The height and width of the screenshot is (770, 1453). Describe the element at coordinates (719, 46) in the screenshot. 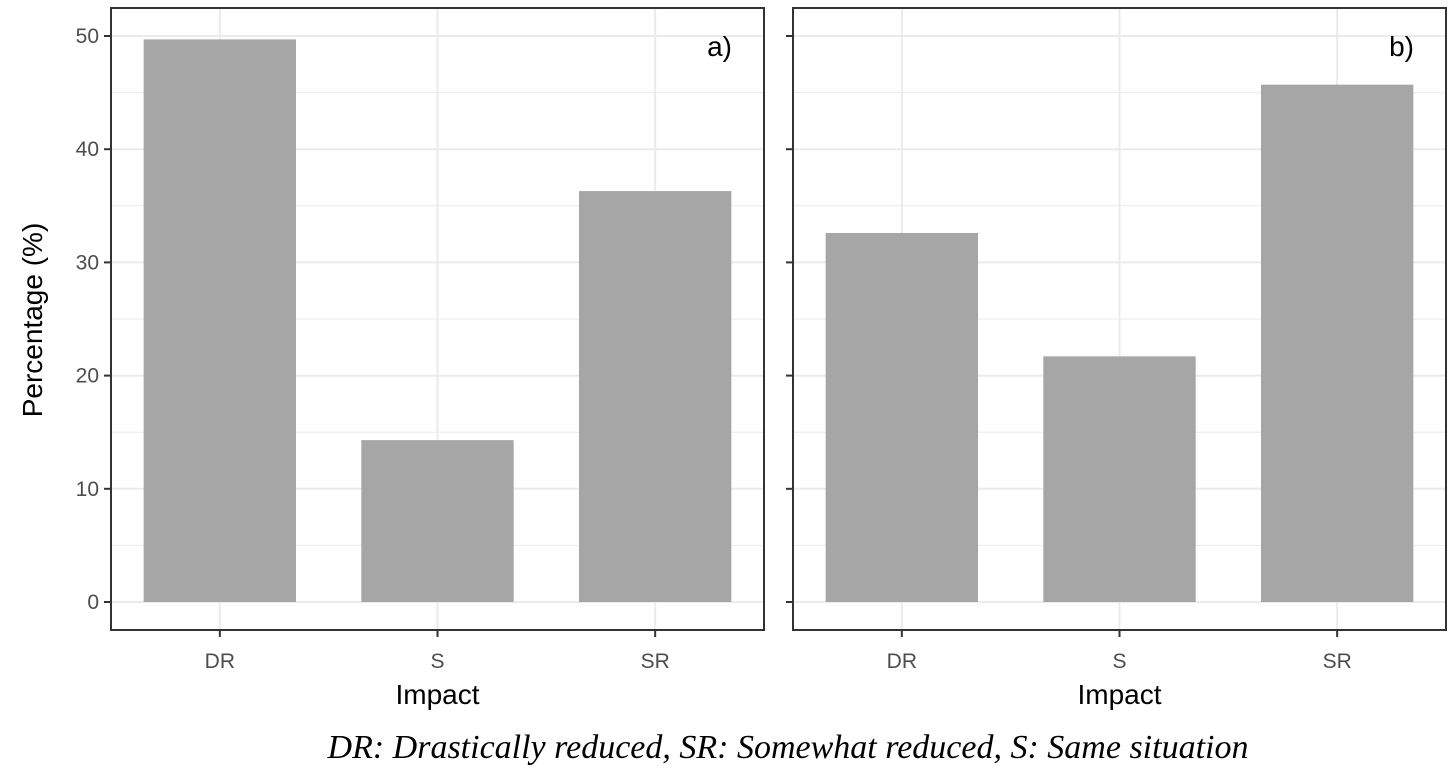

I see `panel-label: a)` at that location.